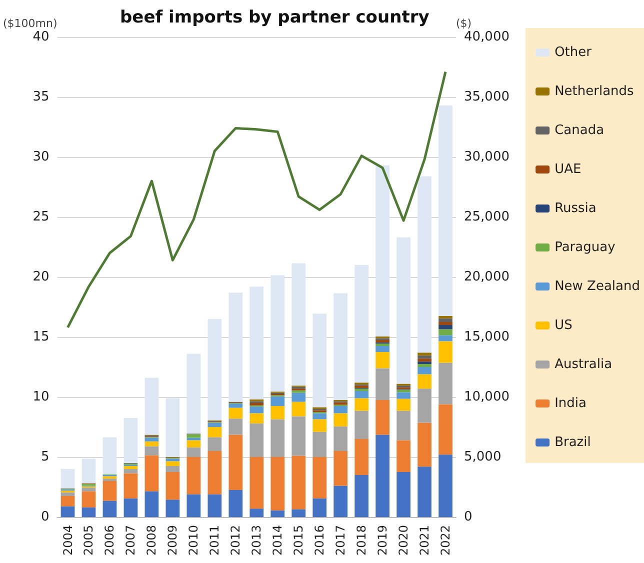  What do you see at coordinates (275, 18) in the screenshot?
I see `chart-title: beef imports by partner country` at bounding box center [275, 18].